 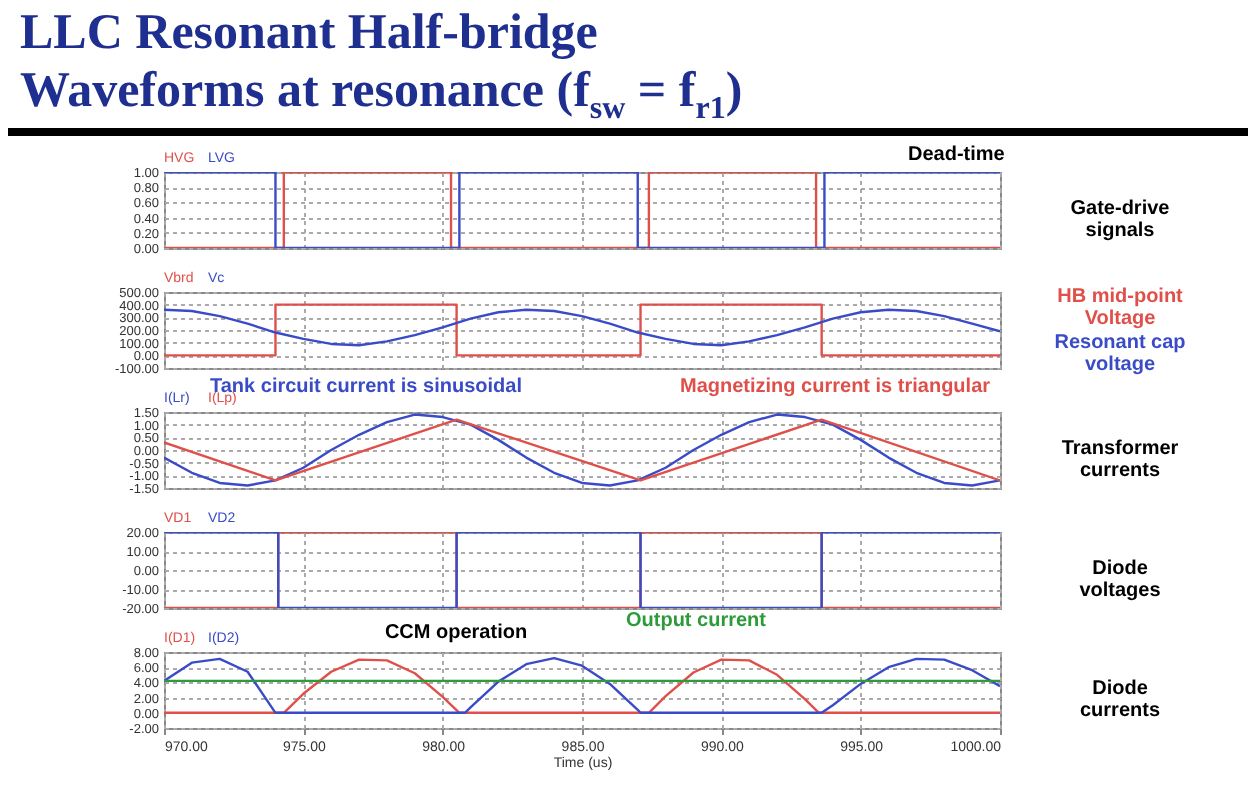 I want to click on text: Diode voltages, so click(x=1120, y=580).